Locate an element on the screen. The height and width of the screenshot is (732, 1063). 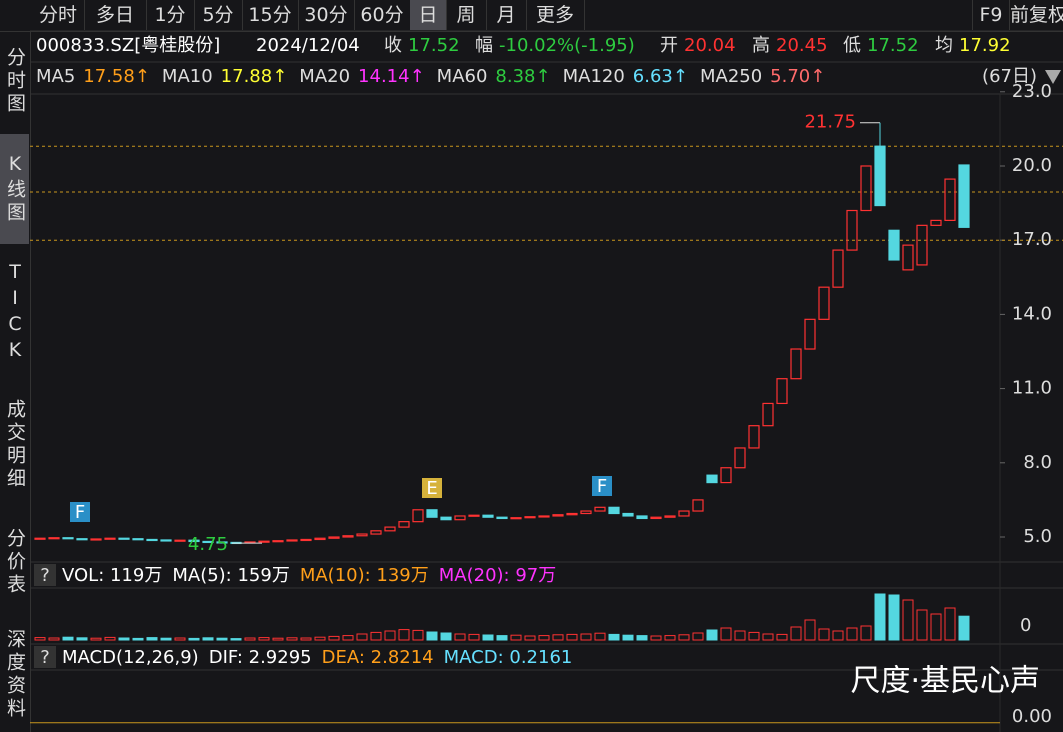
tab: 30分 is located at coordinates (326, 15).